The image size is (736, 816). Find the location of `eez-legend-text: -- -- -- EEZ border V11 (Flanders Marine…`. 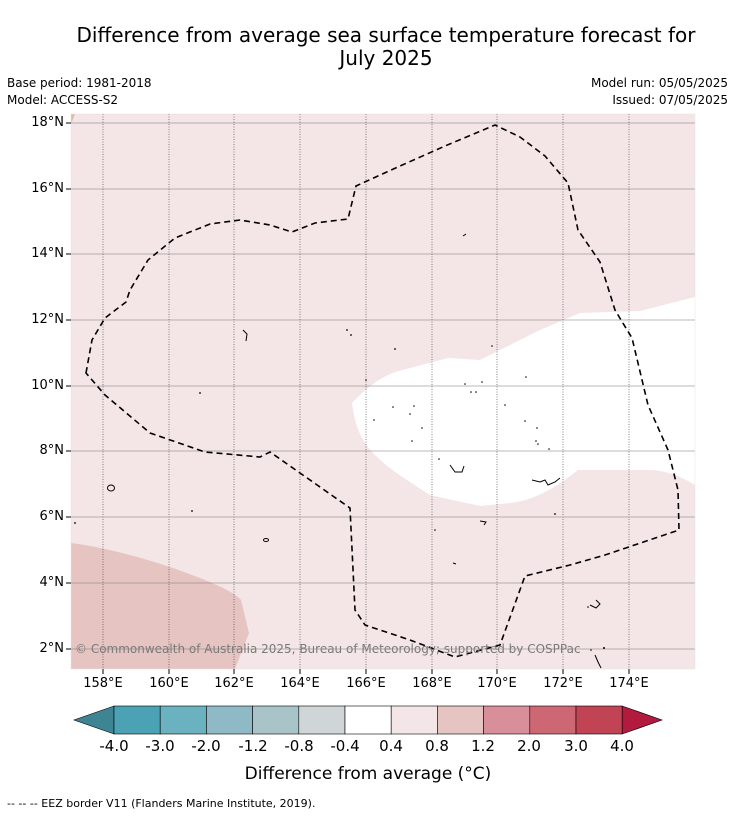

eez-legend-text: -- -- -- EEZ border V11 (Flanders Marine… is located at coordinates (161, 803).